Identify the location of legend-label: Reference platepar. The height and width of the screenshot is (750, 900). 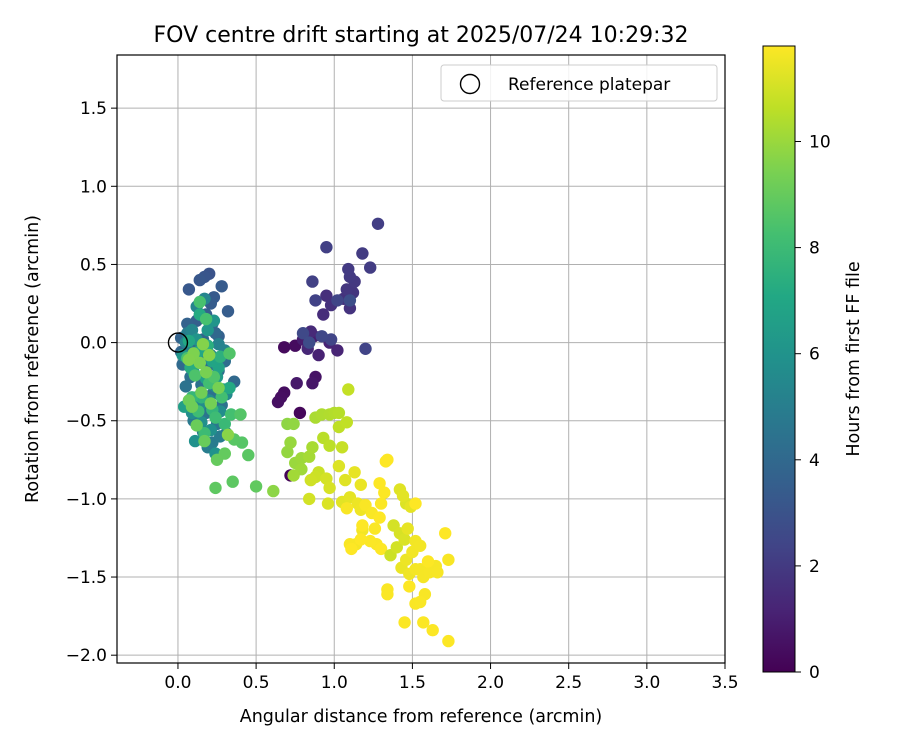
(589, 85).